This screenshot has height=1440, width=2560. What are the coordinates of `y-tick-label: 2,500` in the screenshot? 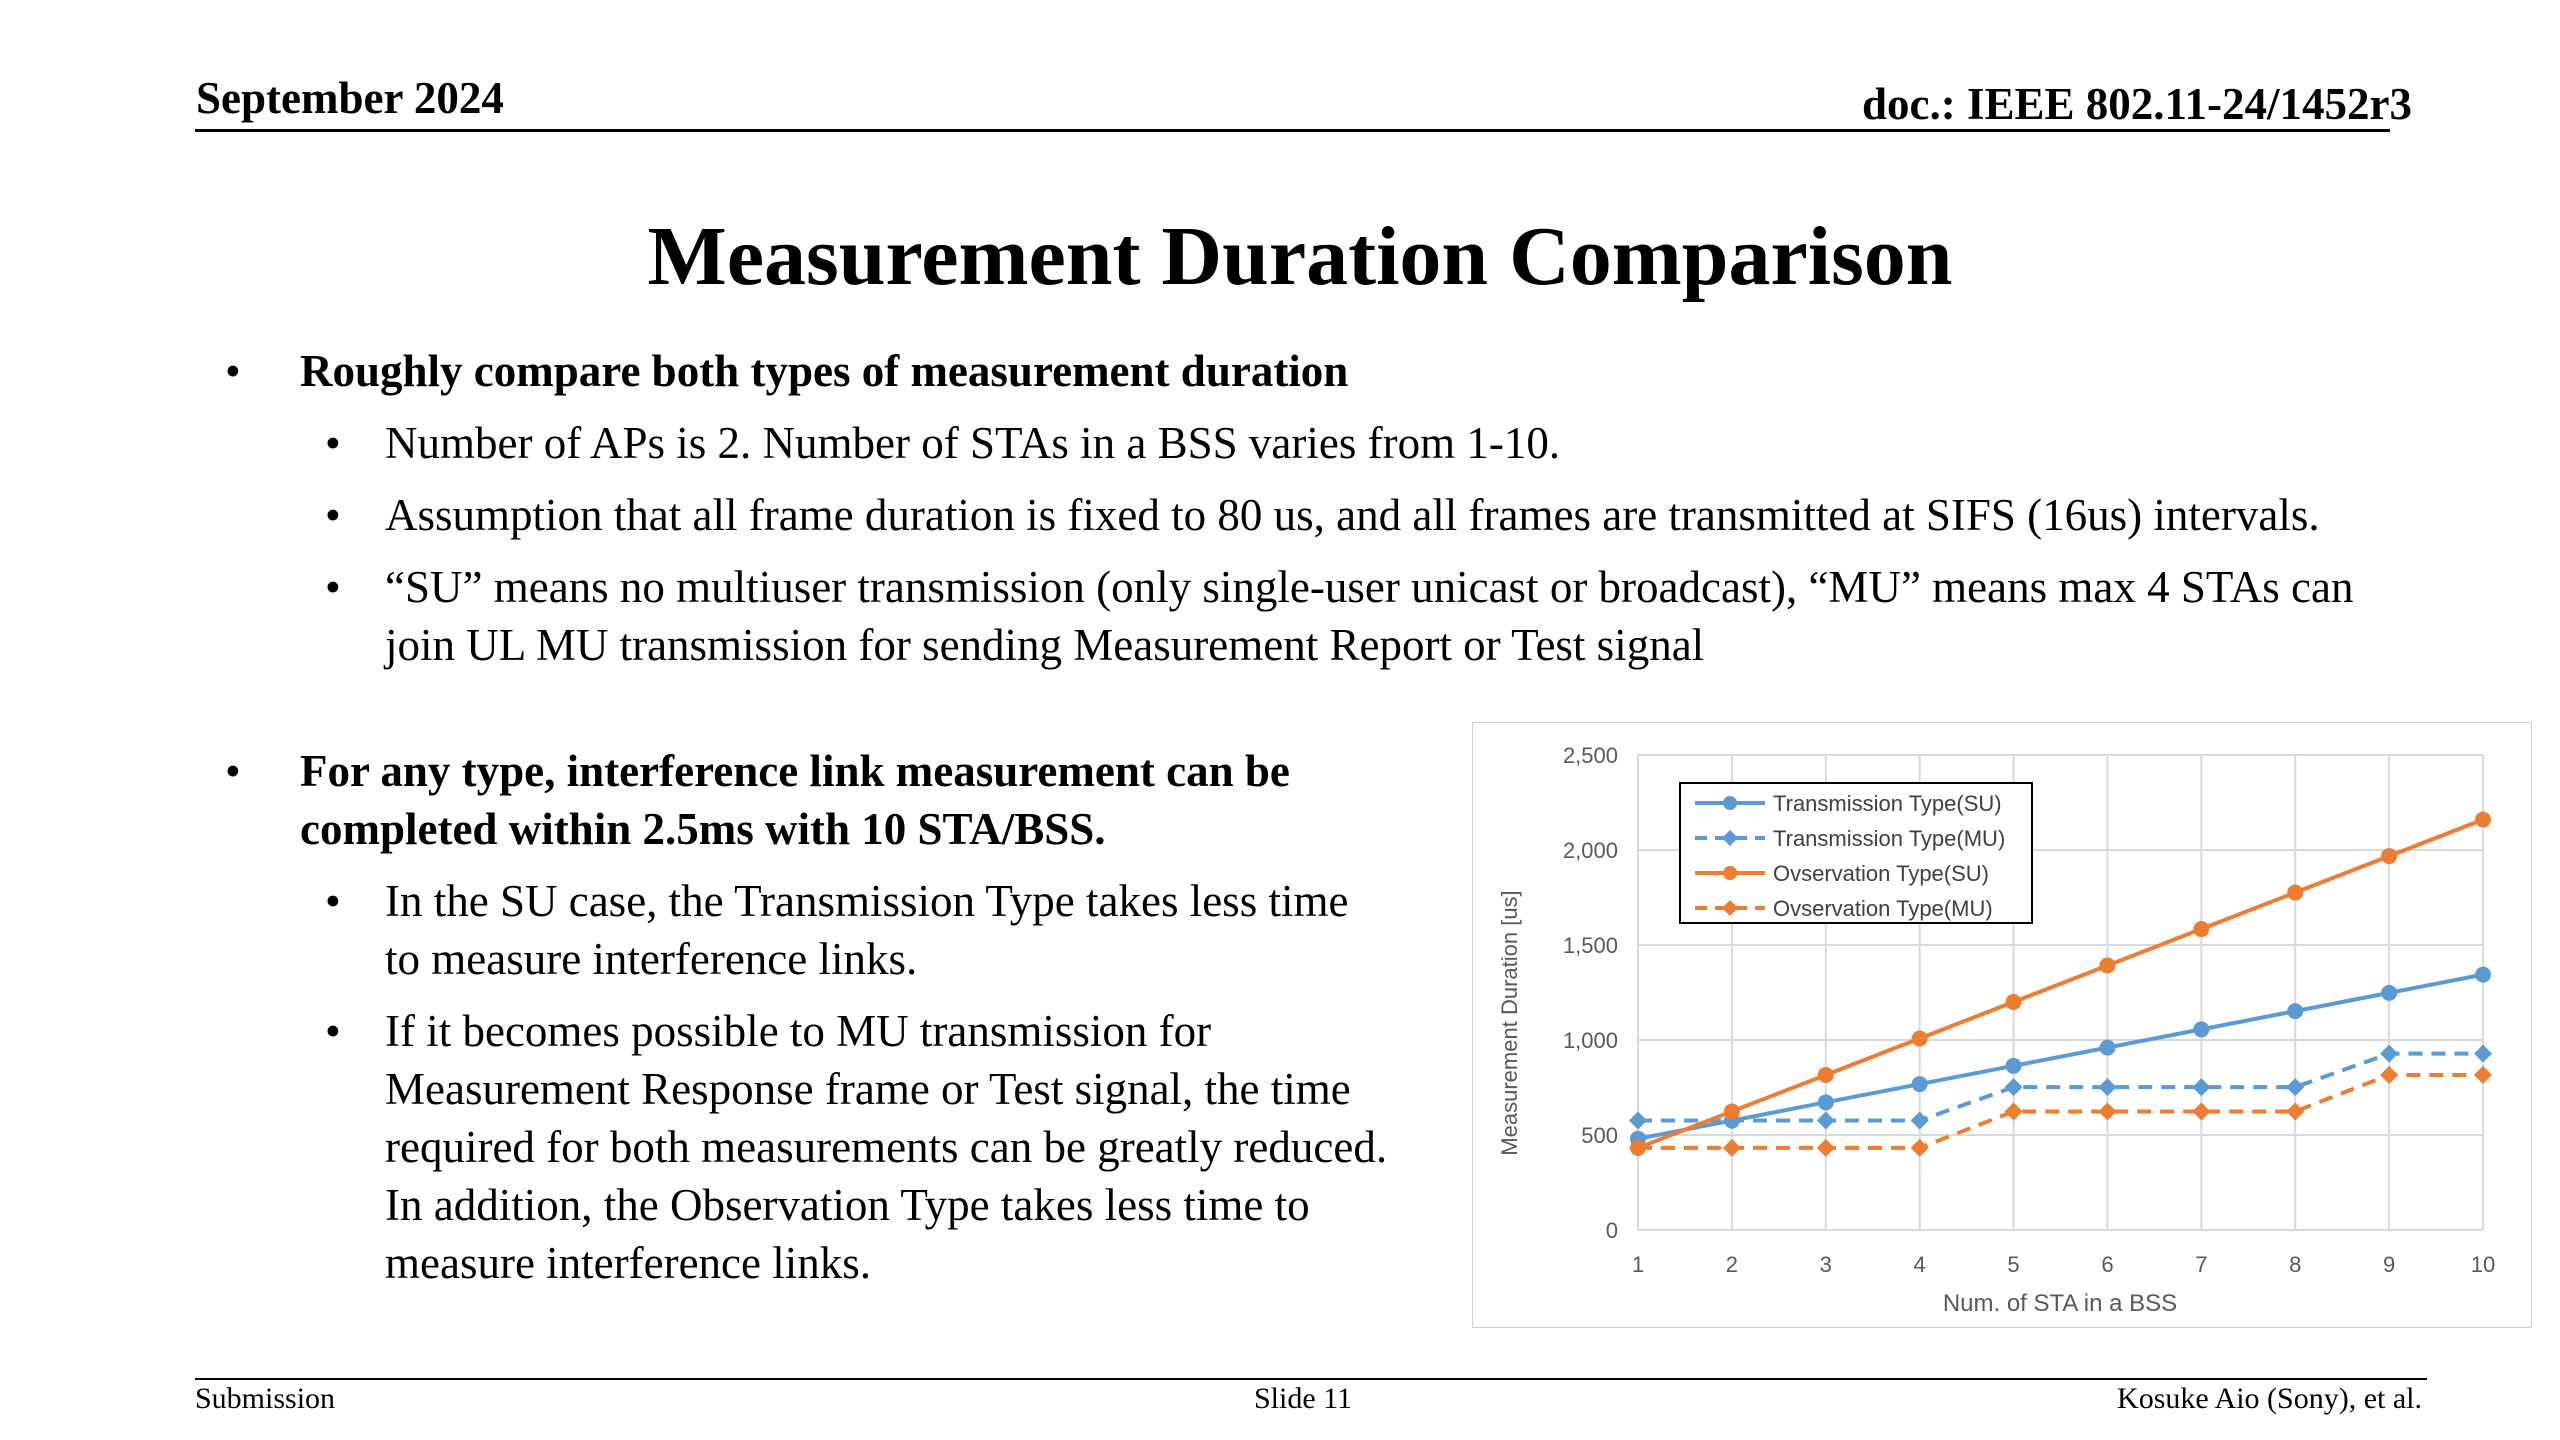 It's located at (1590, 755).